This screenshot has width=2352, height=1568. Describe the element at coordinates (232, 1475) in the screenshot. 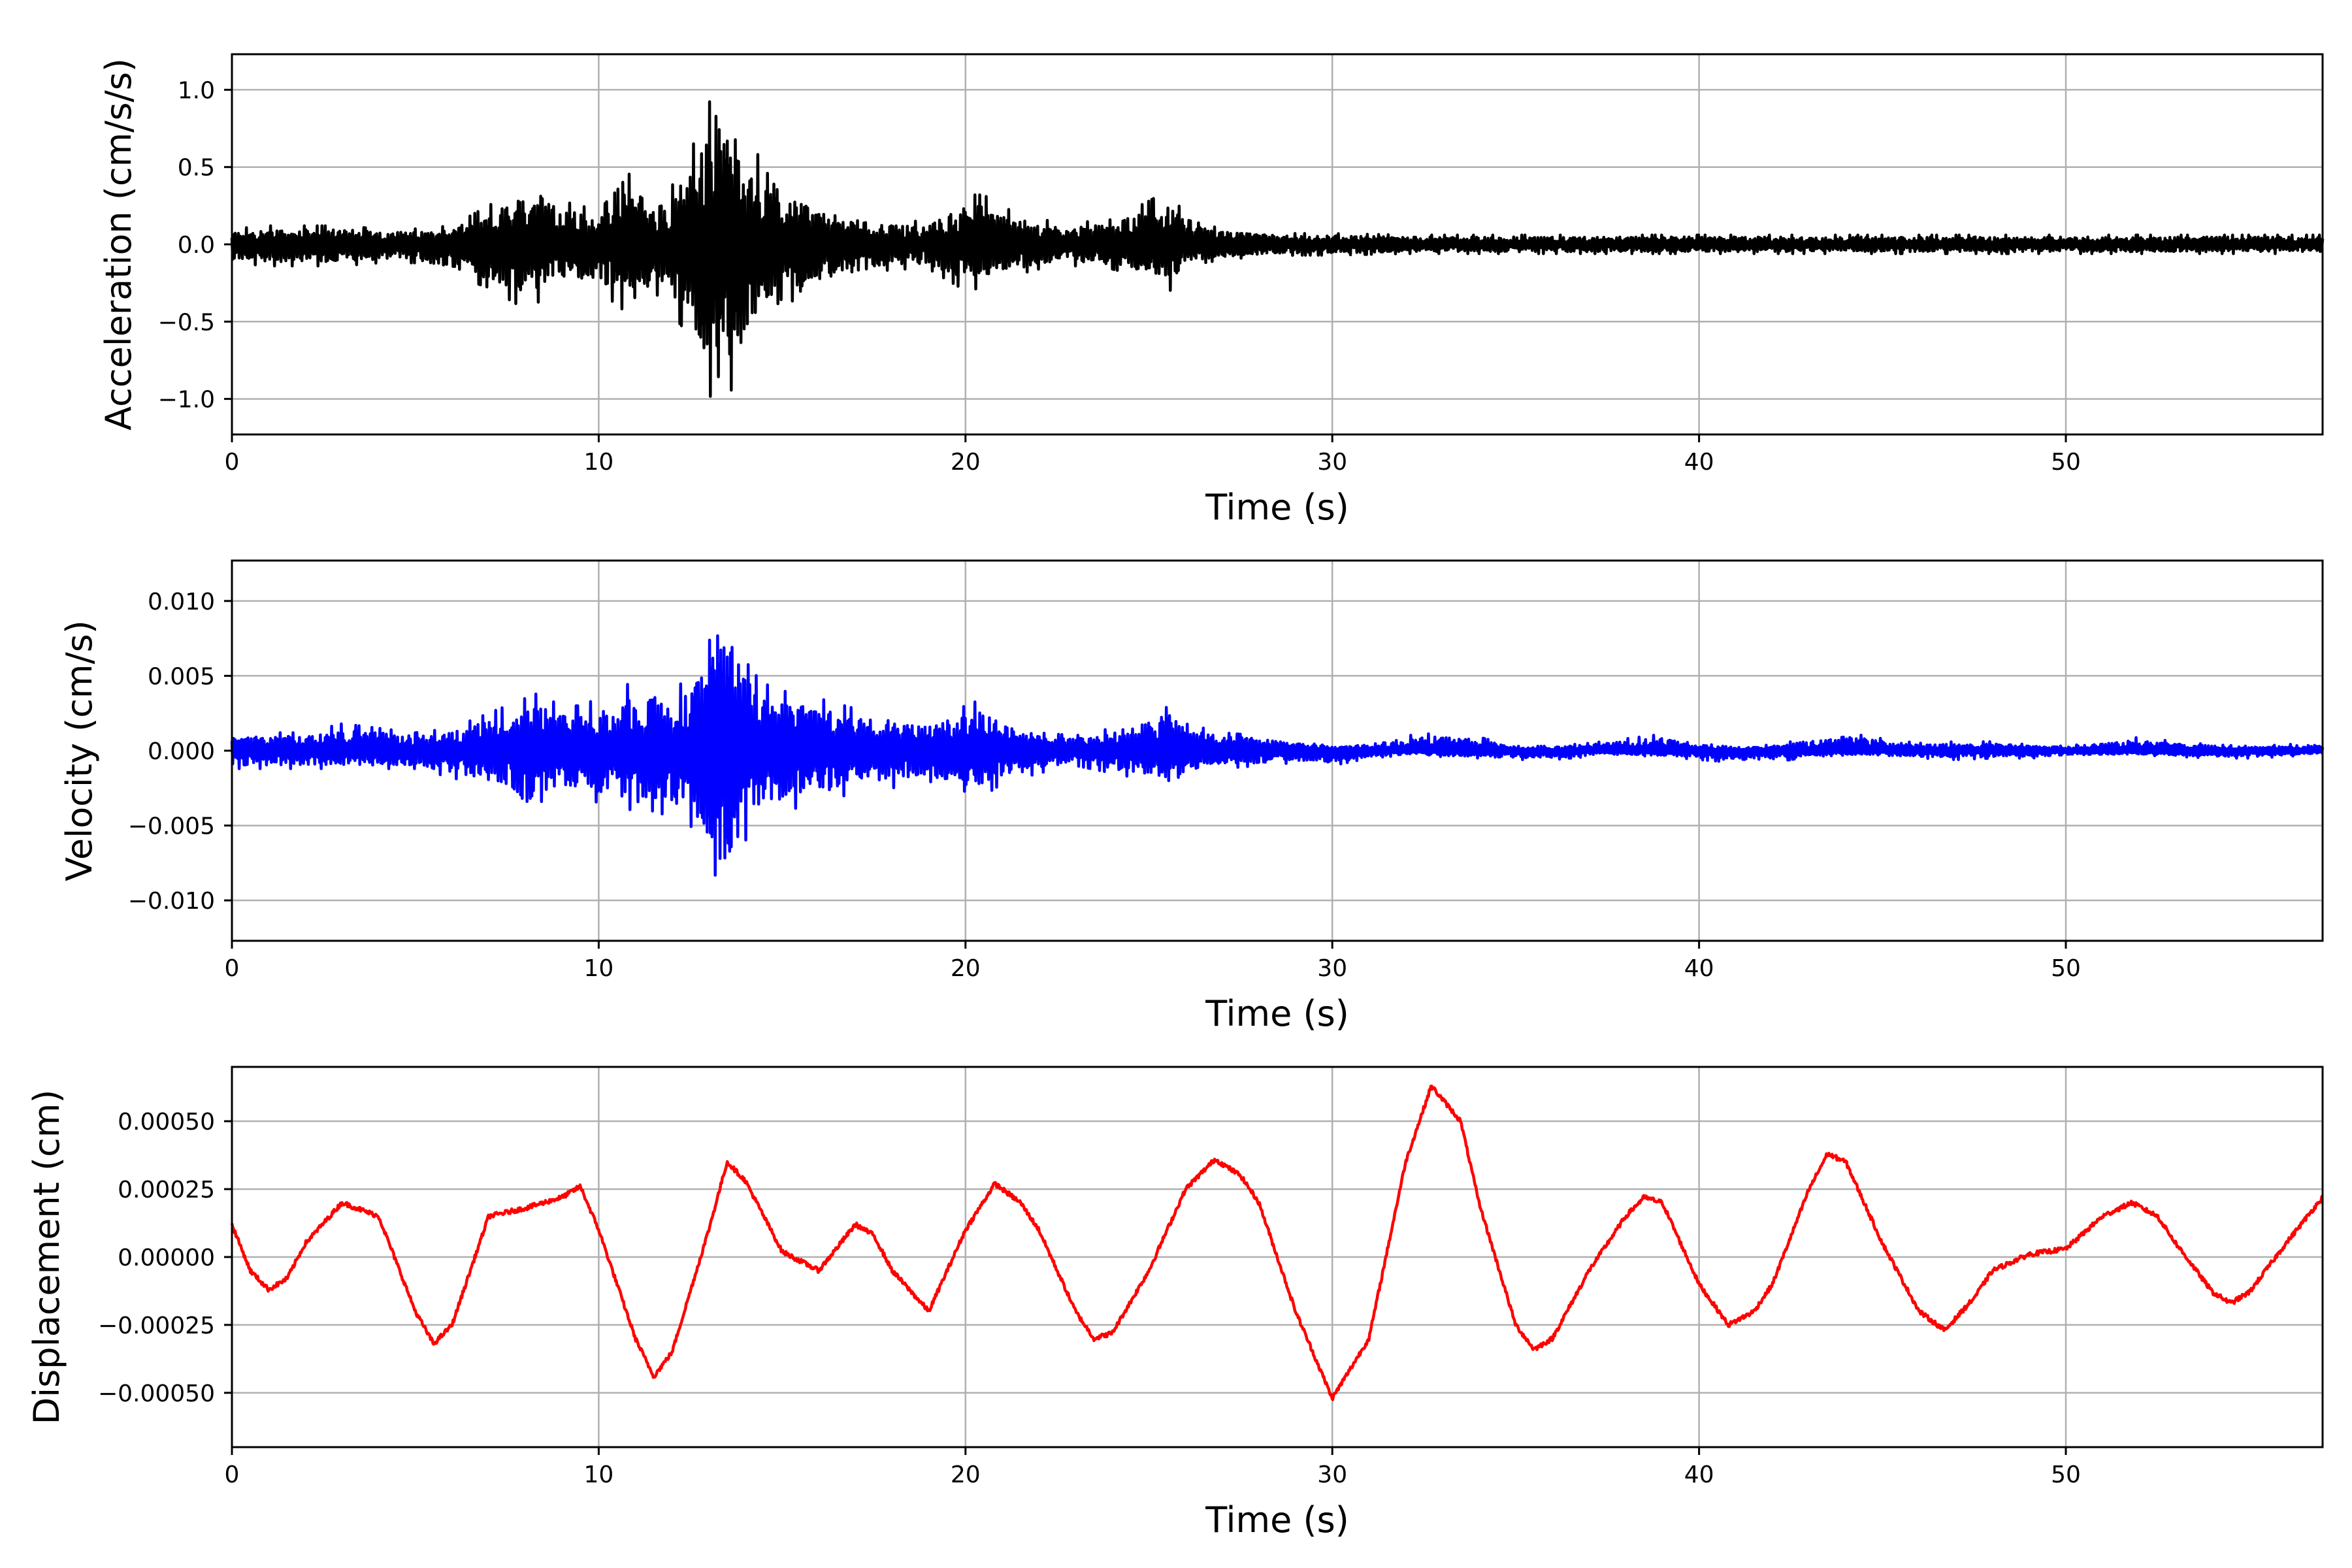

I see `displacement-x-tick-label: 0` at that location.